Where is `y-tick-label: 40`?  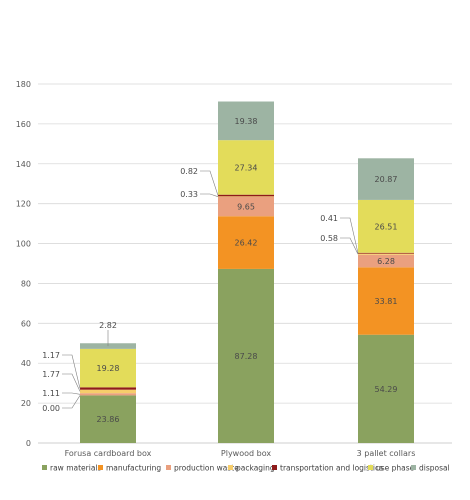
y-tick-label: 40 is located at coordinates (26, 363).